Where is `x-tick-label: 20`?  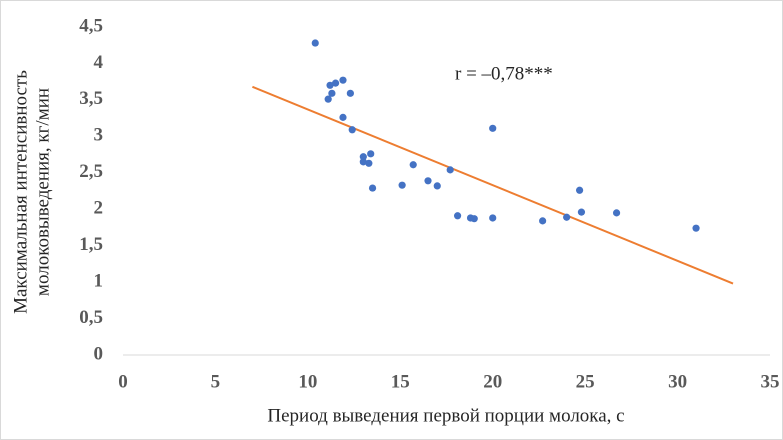
x-tick-label: 20 is located at coordinates (492, 381).